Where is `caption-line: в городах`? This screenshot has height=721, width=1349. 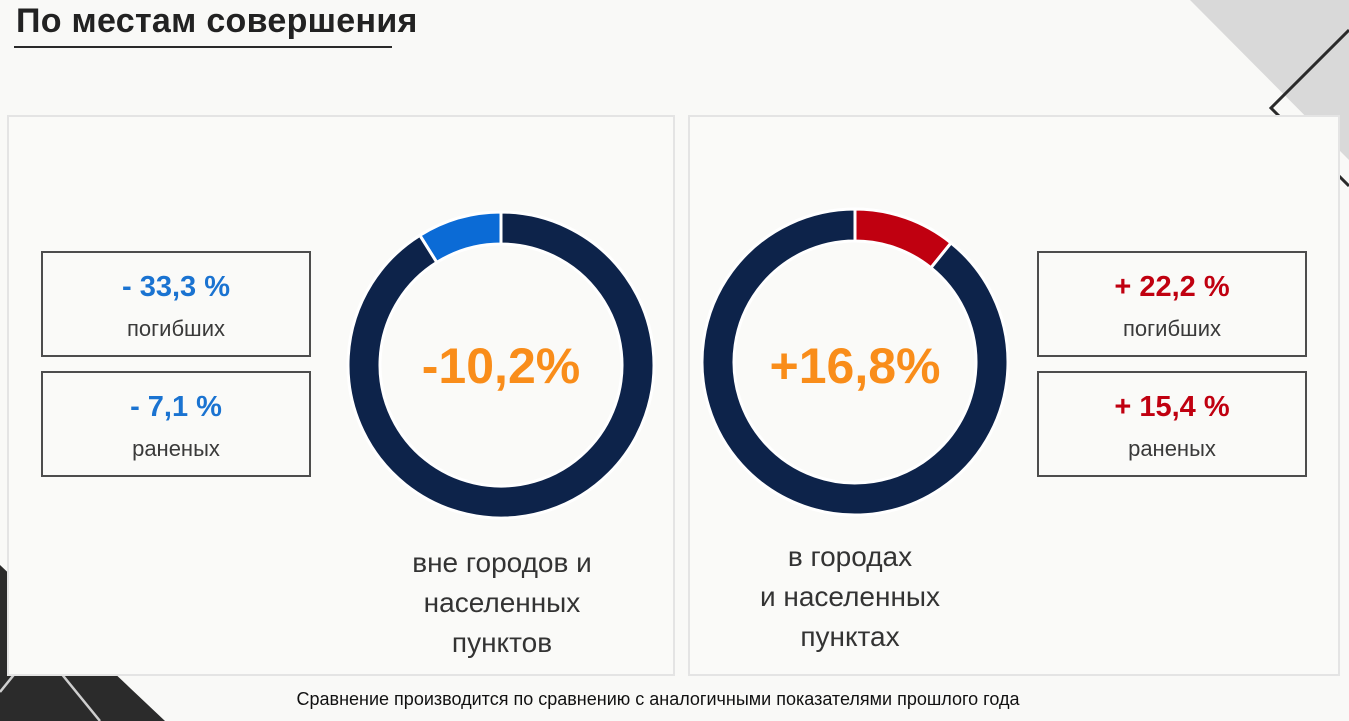 caption-line: в городах is located at coordinates (850, 556).